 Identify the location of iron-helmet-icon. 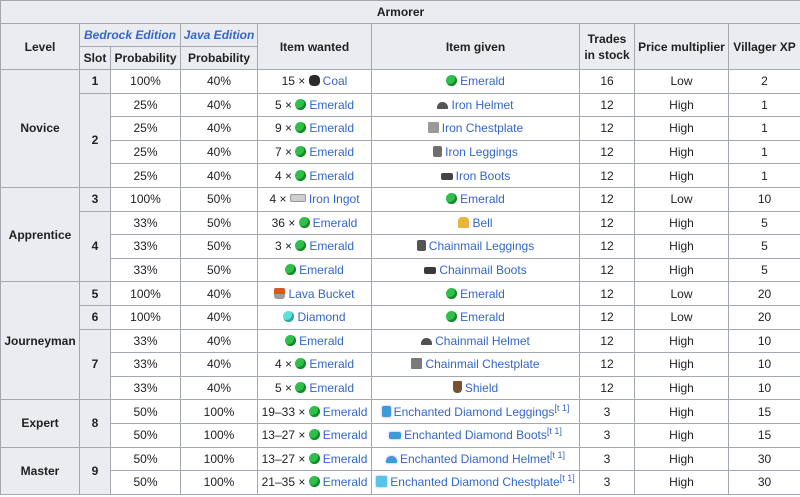
(443, 105).